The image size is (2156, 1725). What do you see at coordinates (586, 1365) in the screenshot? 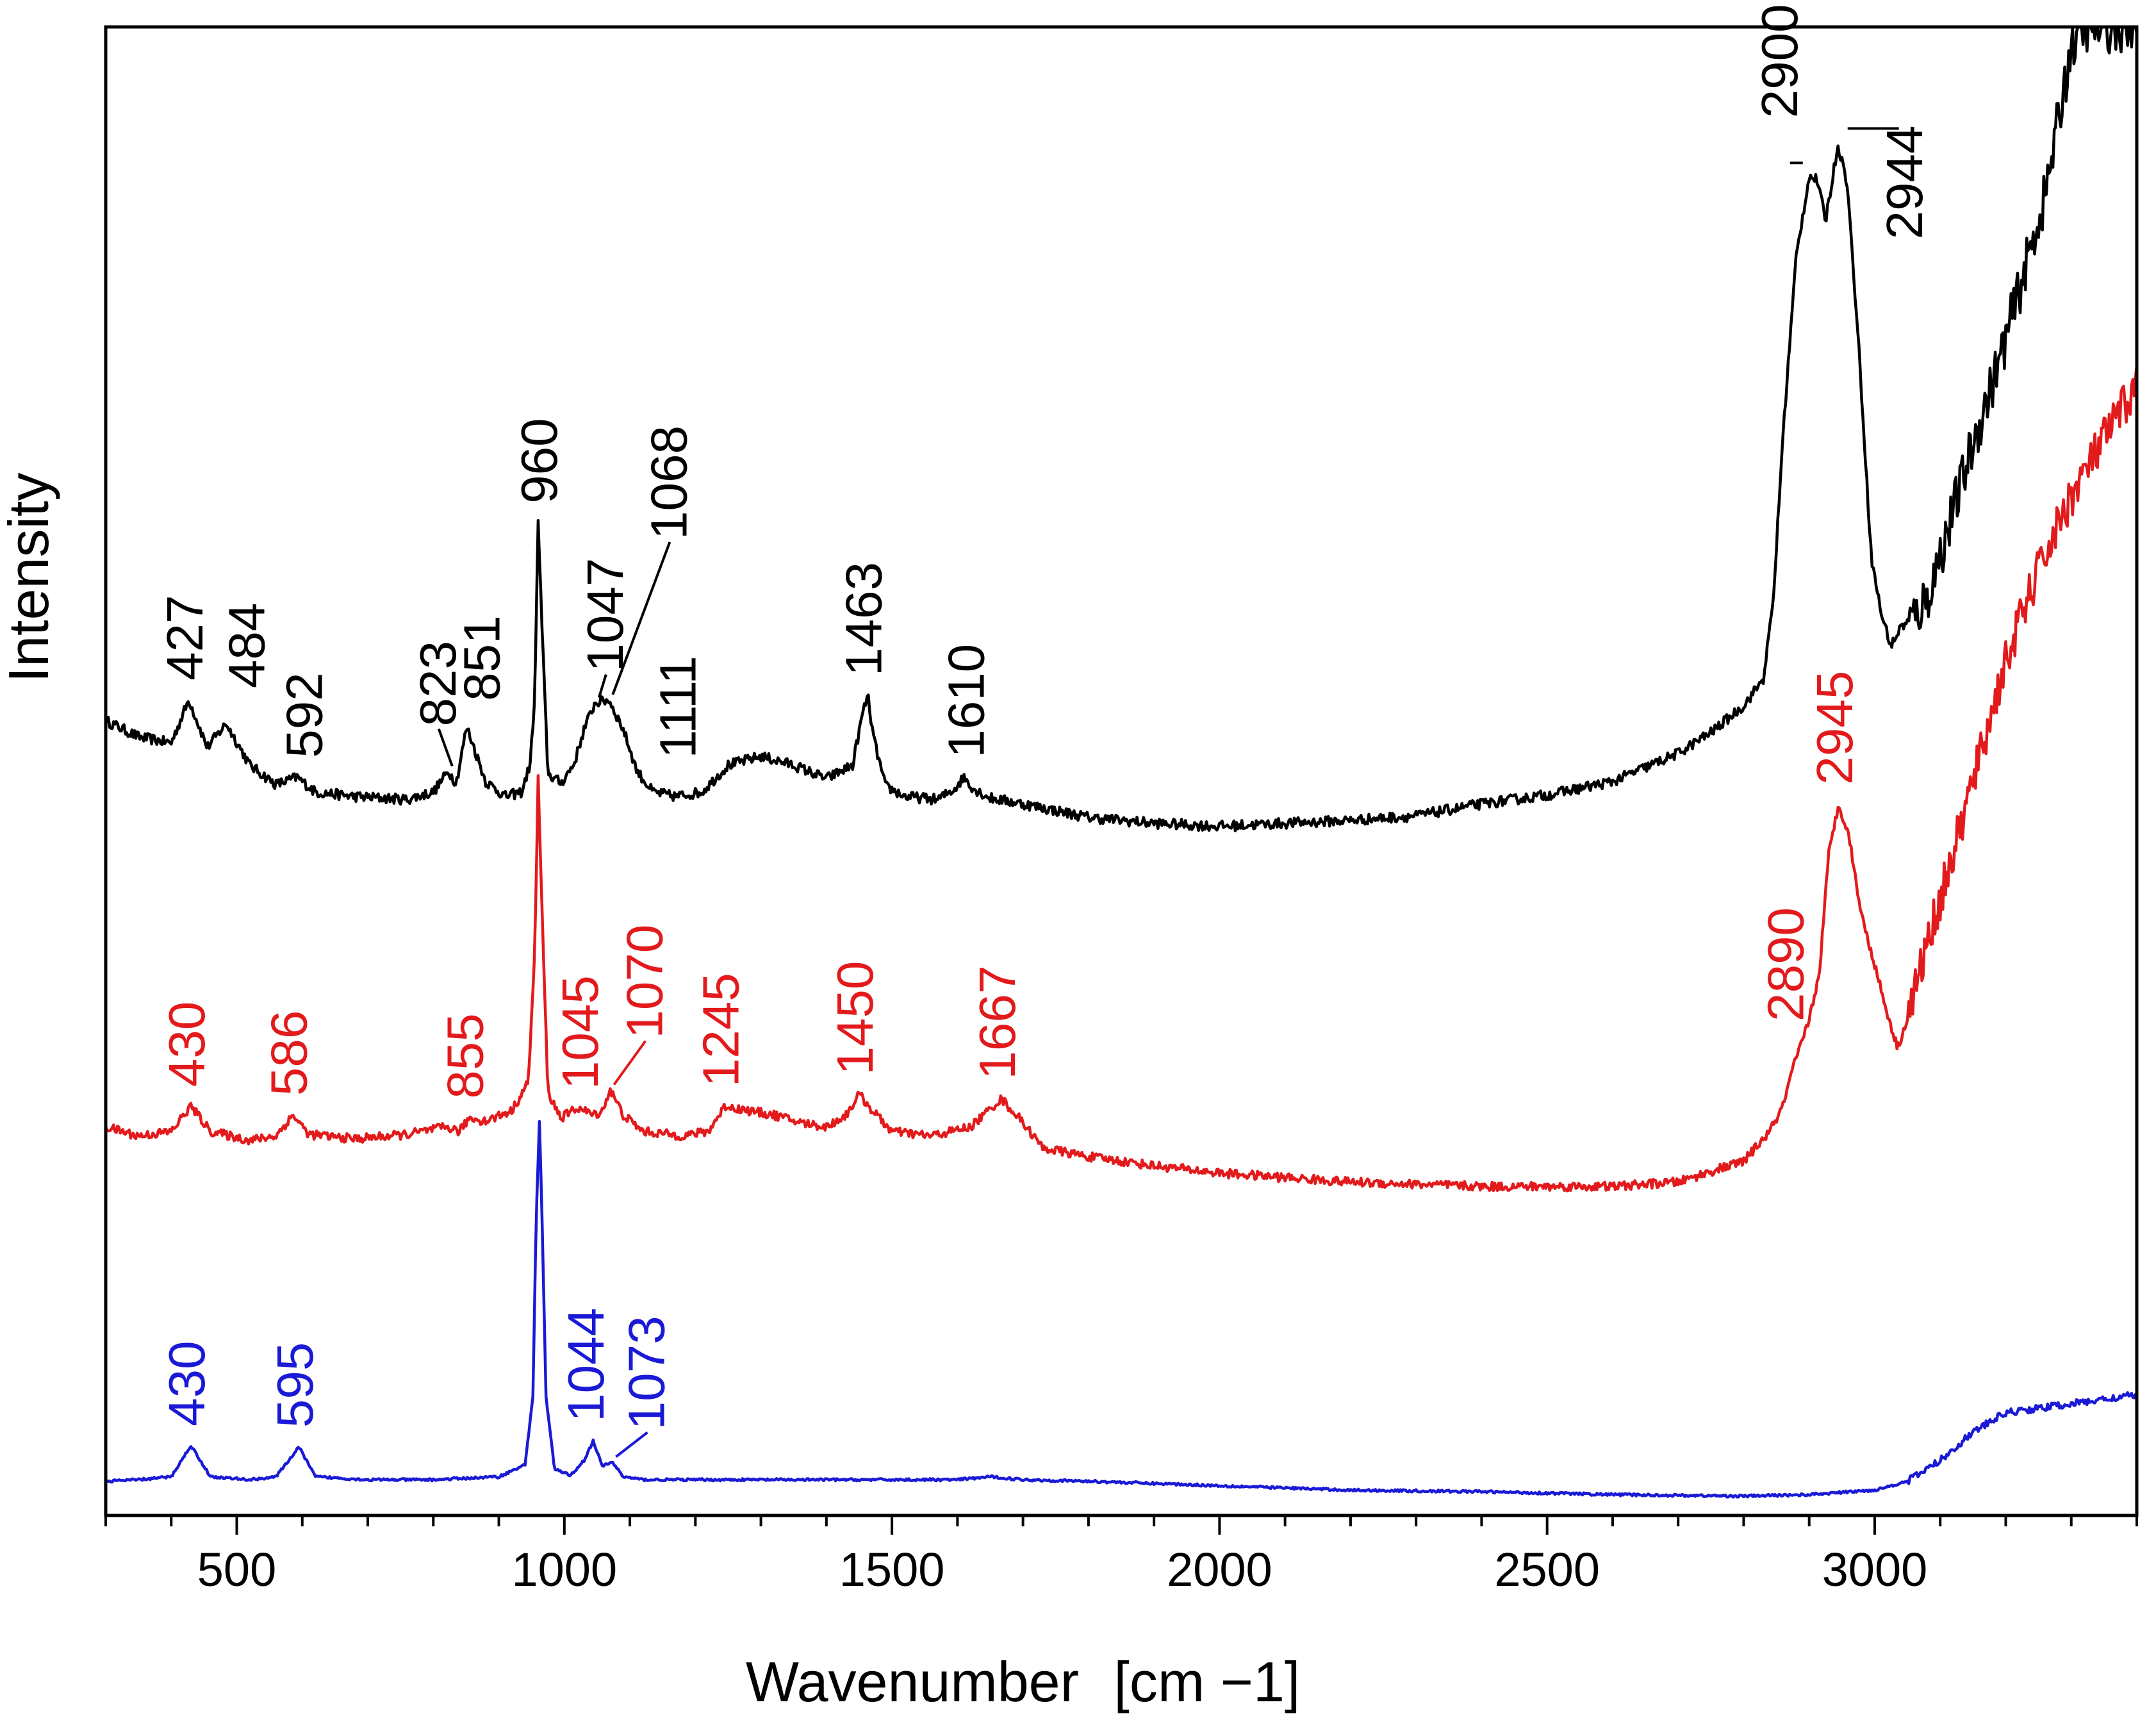
I see `peak-label-bottom: 1044` at bounding box center [586, 1365].